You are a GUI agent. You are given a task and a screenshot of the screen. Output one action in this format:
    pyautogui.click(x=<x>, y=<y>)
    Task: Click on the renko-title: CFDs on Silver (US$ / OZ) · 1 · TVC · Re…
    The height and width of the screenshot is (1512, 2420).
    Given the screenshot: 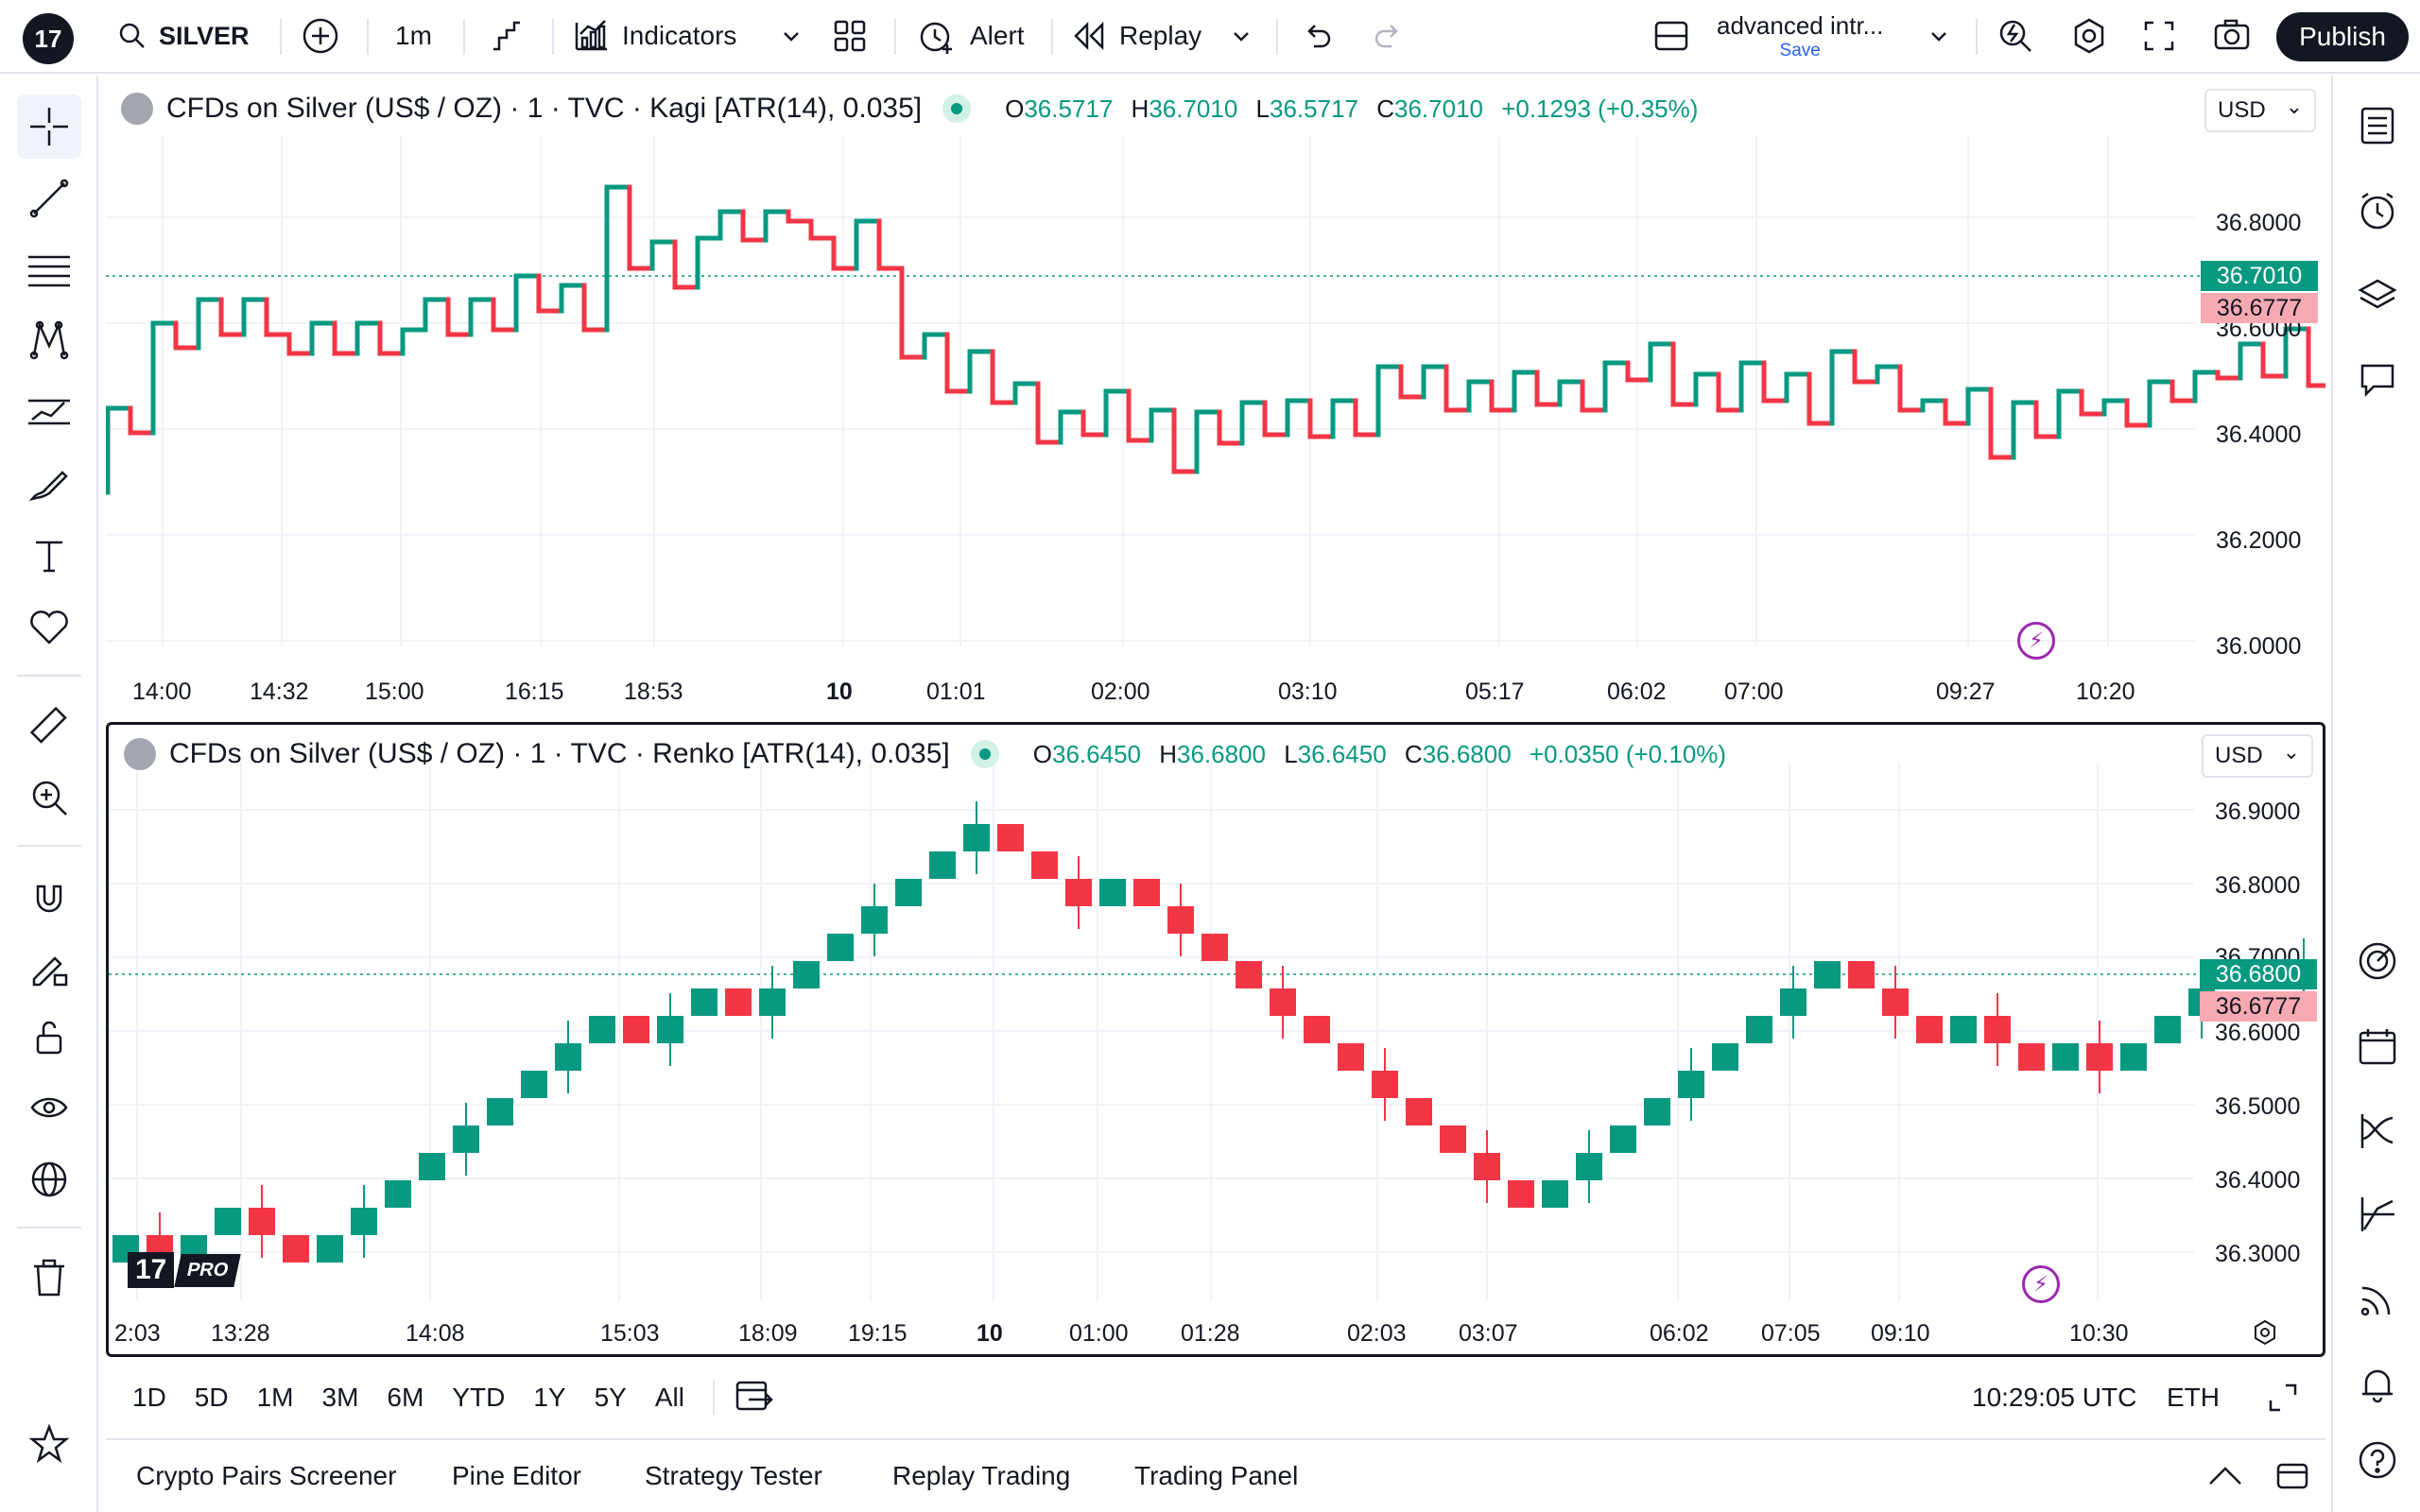 What is the action you would take?
    pyautogui.click(x=559, y=753)
    